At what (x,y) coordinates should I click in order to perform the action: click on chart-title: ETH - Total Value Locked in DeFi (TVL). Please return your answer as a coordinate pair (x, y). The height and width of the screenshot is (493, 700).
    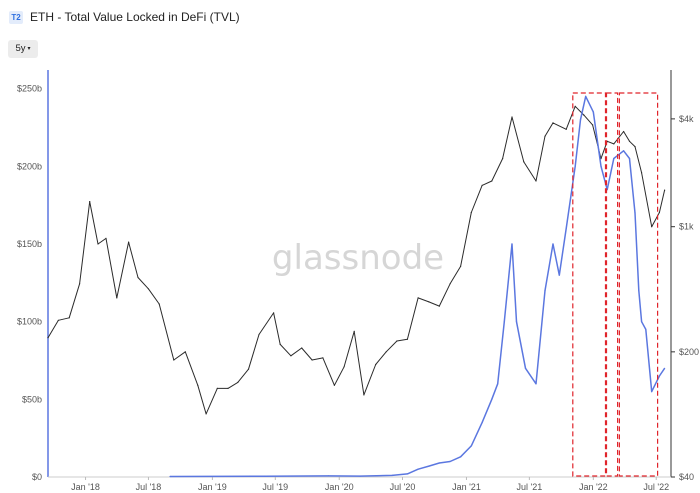
    Looking at the image, I should click on (135, 17).